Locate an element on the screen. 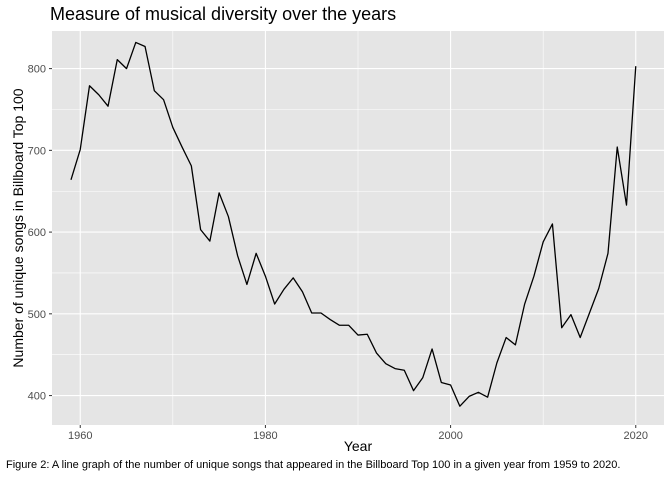 This screenshot has width=672, height=480. x-axis-title: Year is located at coordinates (358, 446).